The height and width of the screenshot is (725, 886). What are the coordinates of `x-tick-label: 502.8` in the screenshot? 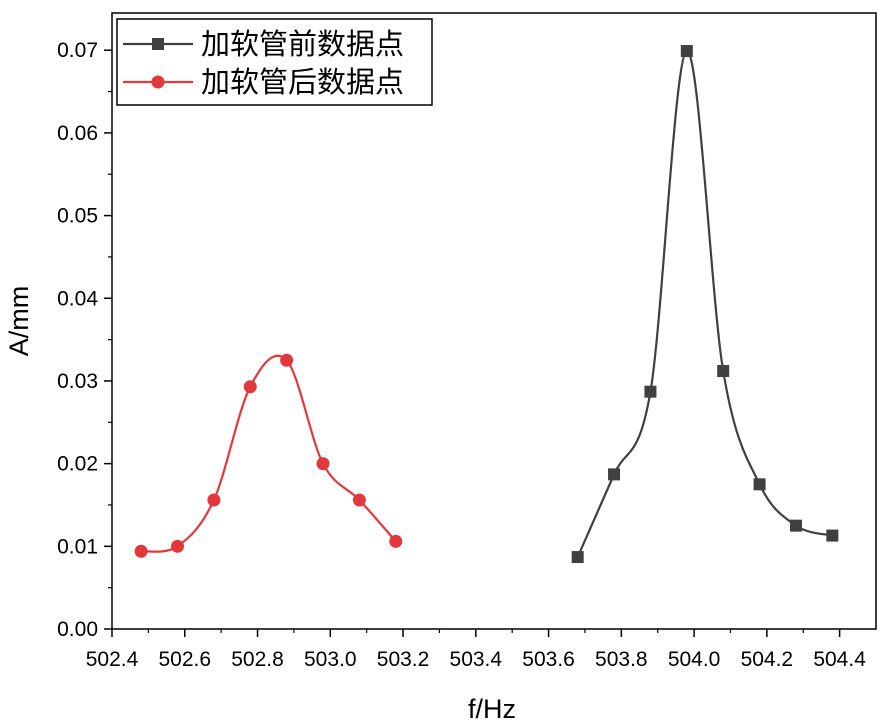 It's located at (257, 659).